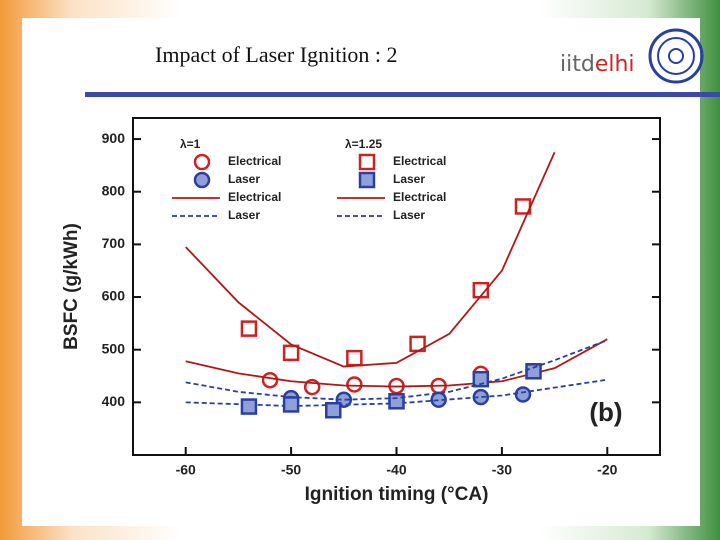 The image size is (720, 540). Describe the element at coordinates (607, 470) in the screenshot. I see `x-tick-label: -20` at that location.